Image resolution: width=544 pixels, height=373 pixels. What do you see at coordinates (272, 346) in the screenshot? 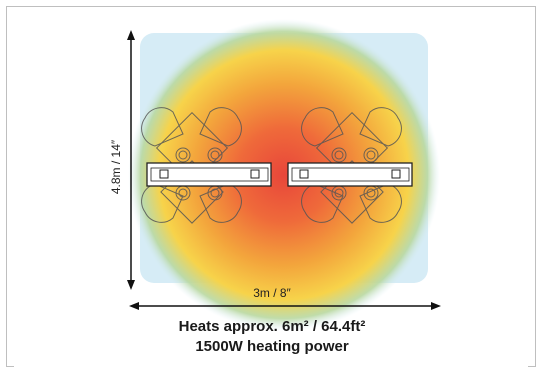
I see `power-caption: 1500W heating power` at bounding box center [272, 346].